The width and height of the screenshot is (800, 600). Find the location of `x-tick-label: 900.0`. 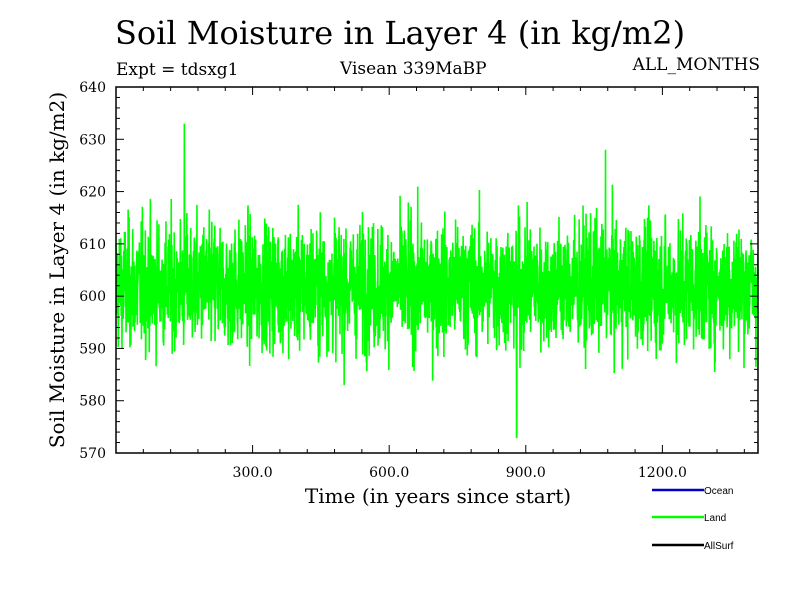

x-tick-label: 900.0 is located at coordinates (526, 473).